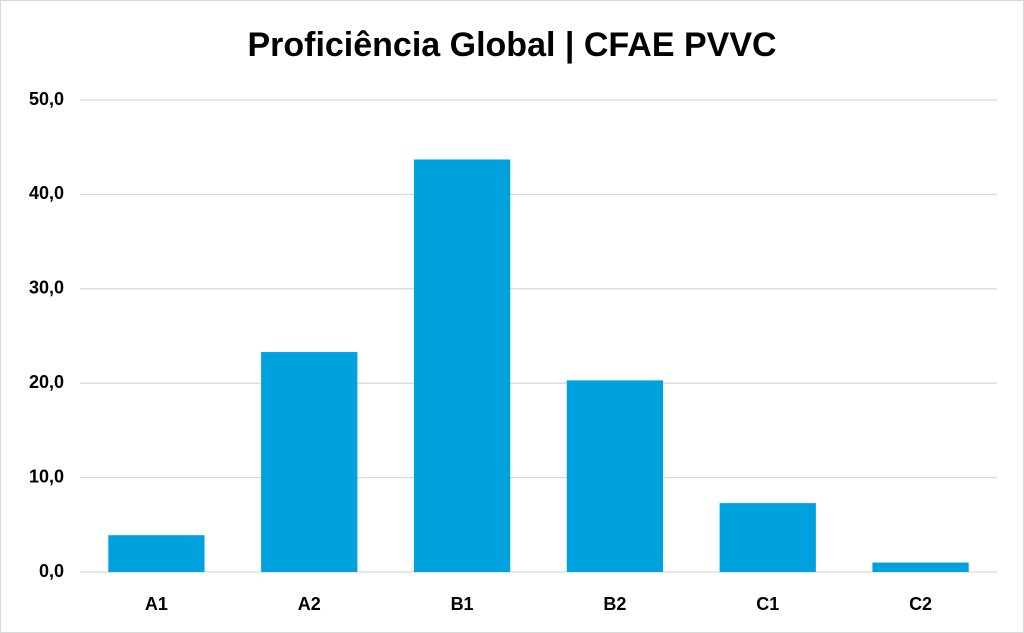 Image resolution: width=1024 pixels, height=633 pixels. I want to click on x-tick-label: B1, so click(462, 604).